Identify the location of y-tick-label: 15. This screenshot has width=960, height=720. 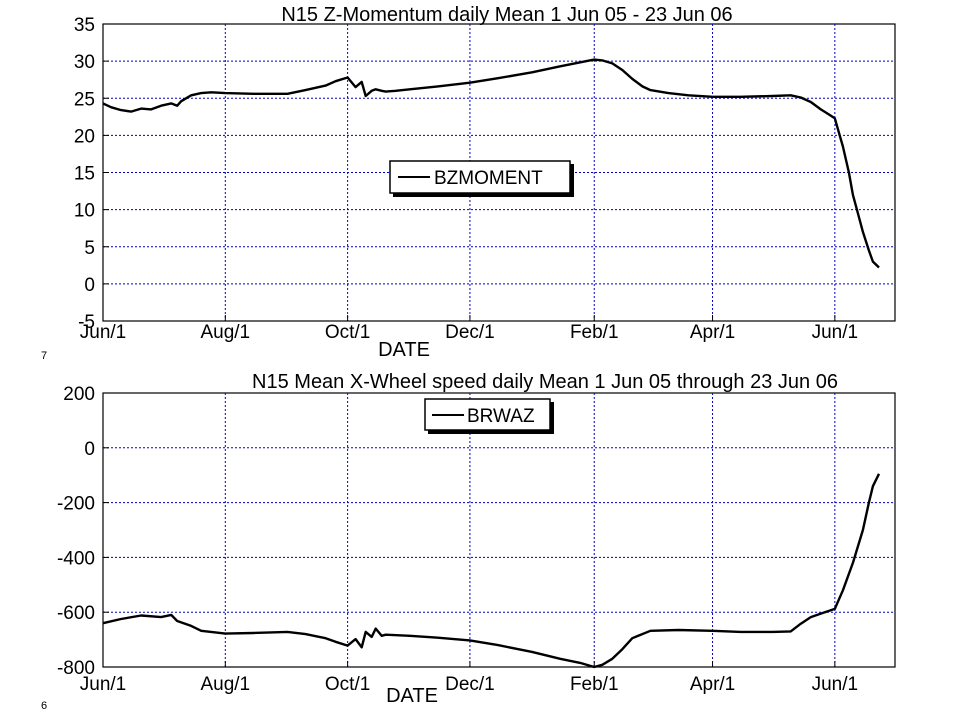
(84, 174).